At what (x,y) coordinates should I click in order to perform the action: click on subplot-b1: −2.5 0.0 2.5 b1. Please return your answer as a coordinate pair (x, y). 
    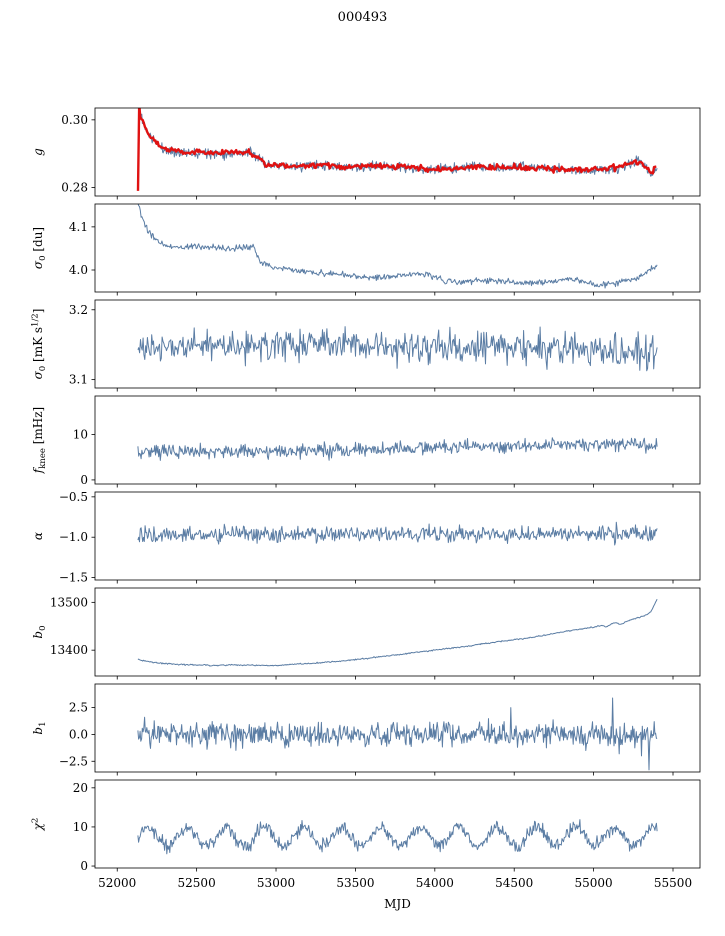
    Looking at the image, I should click on (366, 729).